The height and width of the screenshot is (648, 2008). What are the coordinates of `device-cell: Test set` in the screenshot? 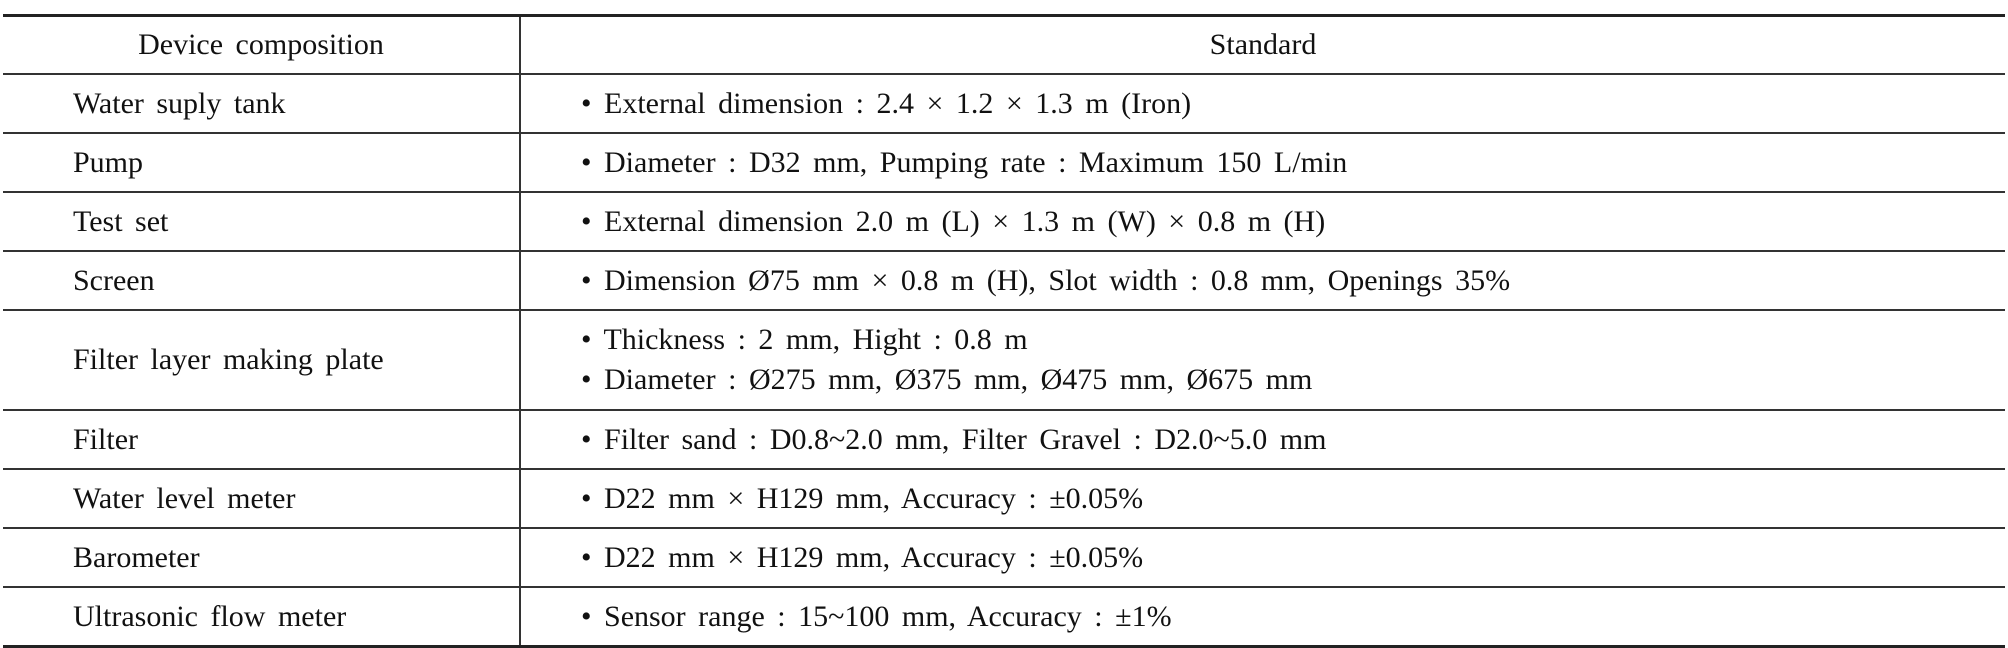 It's located at (262, 222).